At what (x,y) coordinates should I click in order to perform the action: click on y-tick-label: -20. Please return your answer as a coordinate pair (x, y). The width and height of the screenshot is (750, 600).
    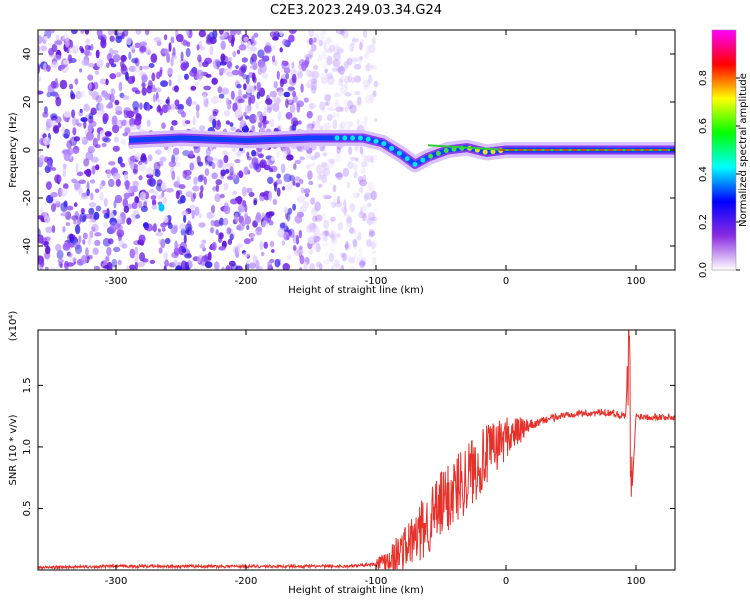
    Looking at the image, I should click on (27, 198).